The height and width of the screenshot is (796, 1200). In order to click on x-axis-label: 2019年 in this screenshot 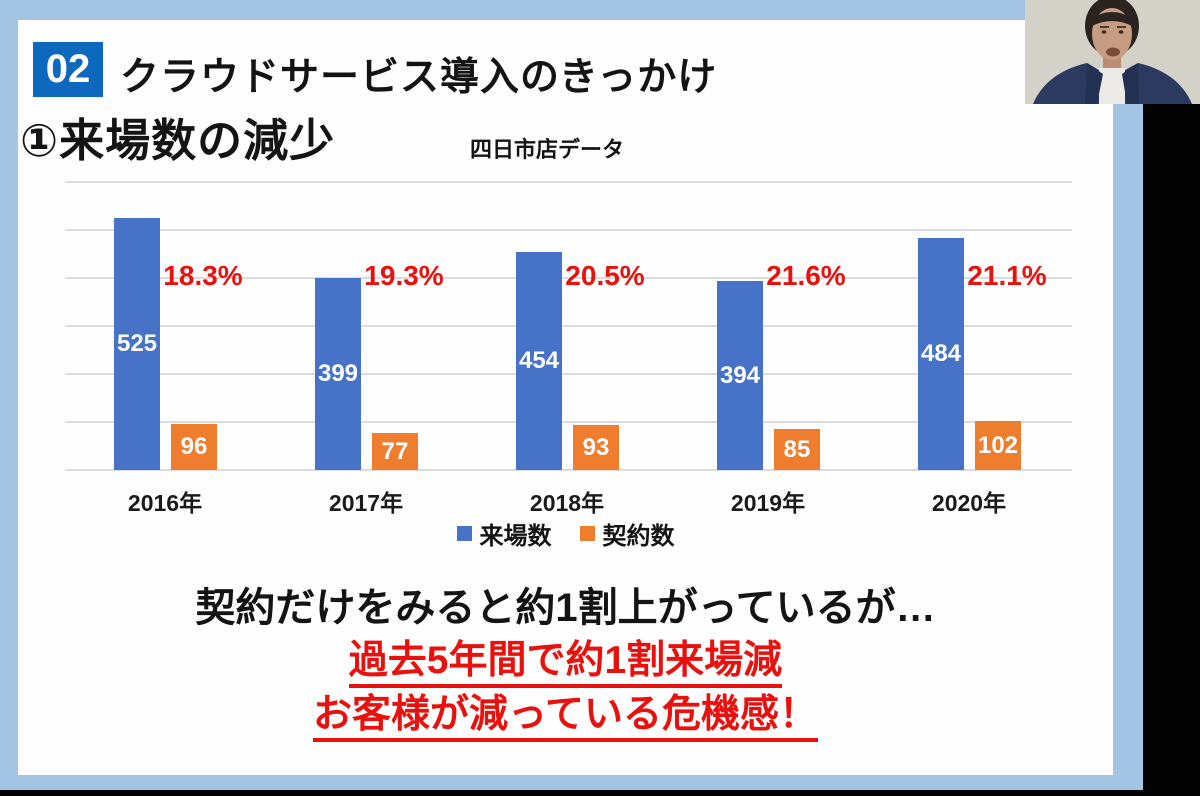, I will do `click(768, 503)`.